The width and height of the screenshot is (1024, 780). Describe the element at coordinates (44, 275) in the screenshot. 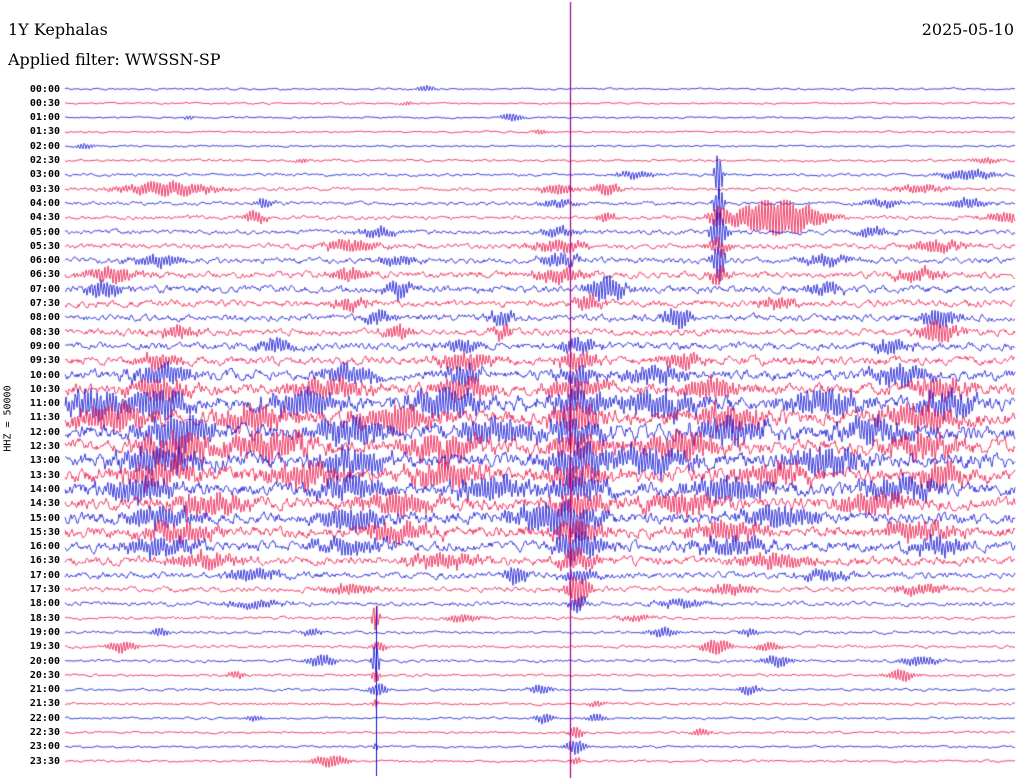

I see `time-label: 06:30` at that location.